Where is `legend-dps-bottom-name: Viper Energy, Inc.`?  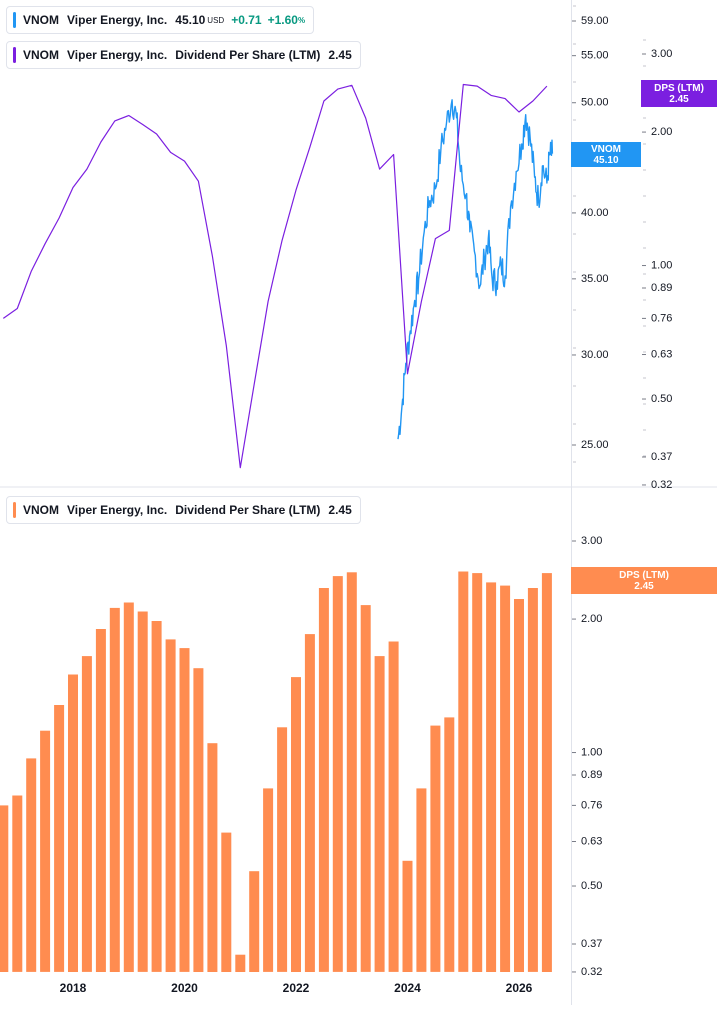
legend-dps-bottom-name: Viper Energy, Inc. is located at coordinates (117, 510).